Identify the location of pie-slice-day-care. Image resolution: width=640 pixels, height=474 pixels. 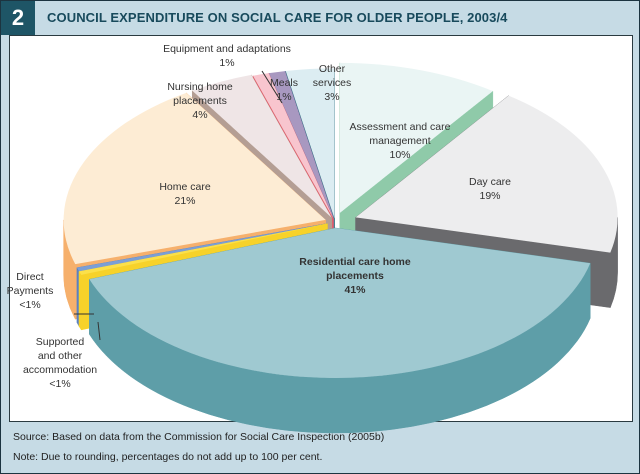
(486, 174).